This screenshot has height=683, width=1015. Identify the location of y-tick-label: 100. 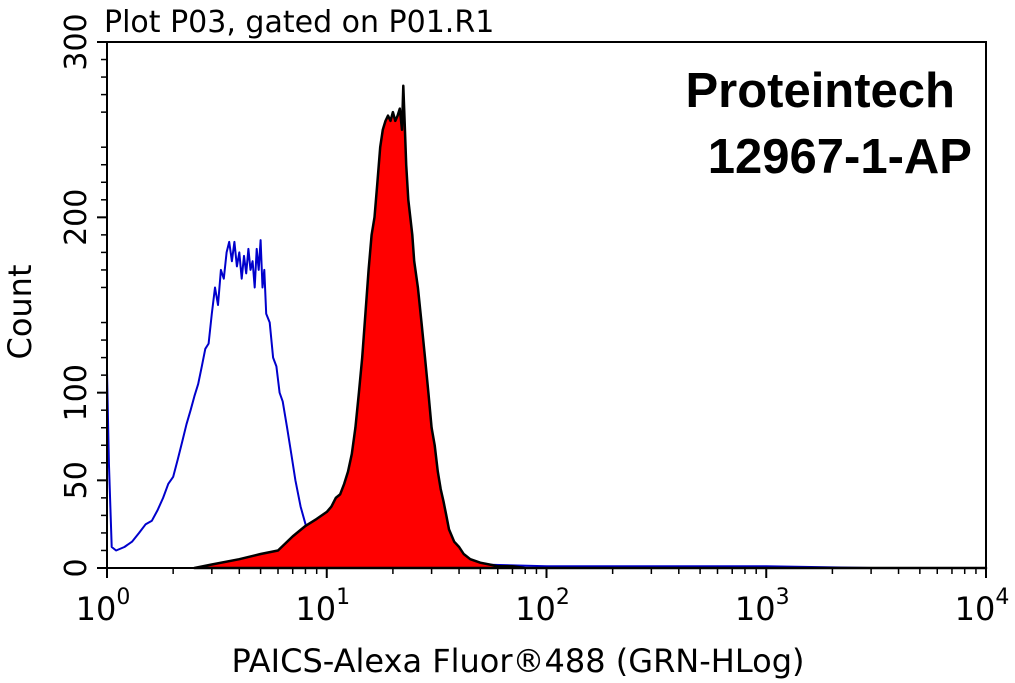
(76, 392).